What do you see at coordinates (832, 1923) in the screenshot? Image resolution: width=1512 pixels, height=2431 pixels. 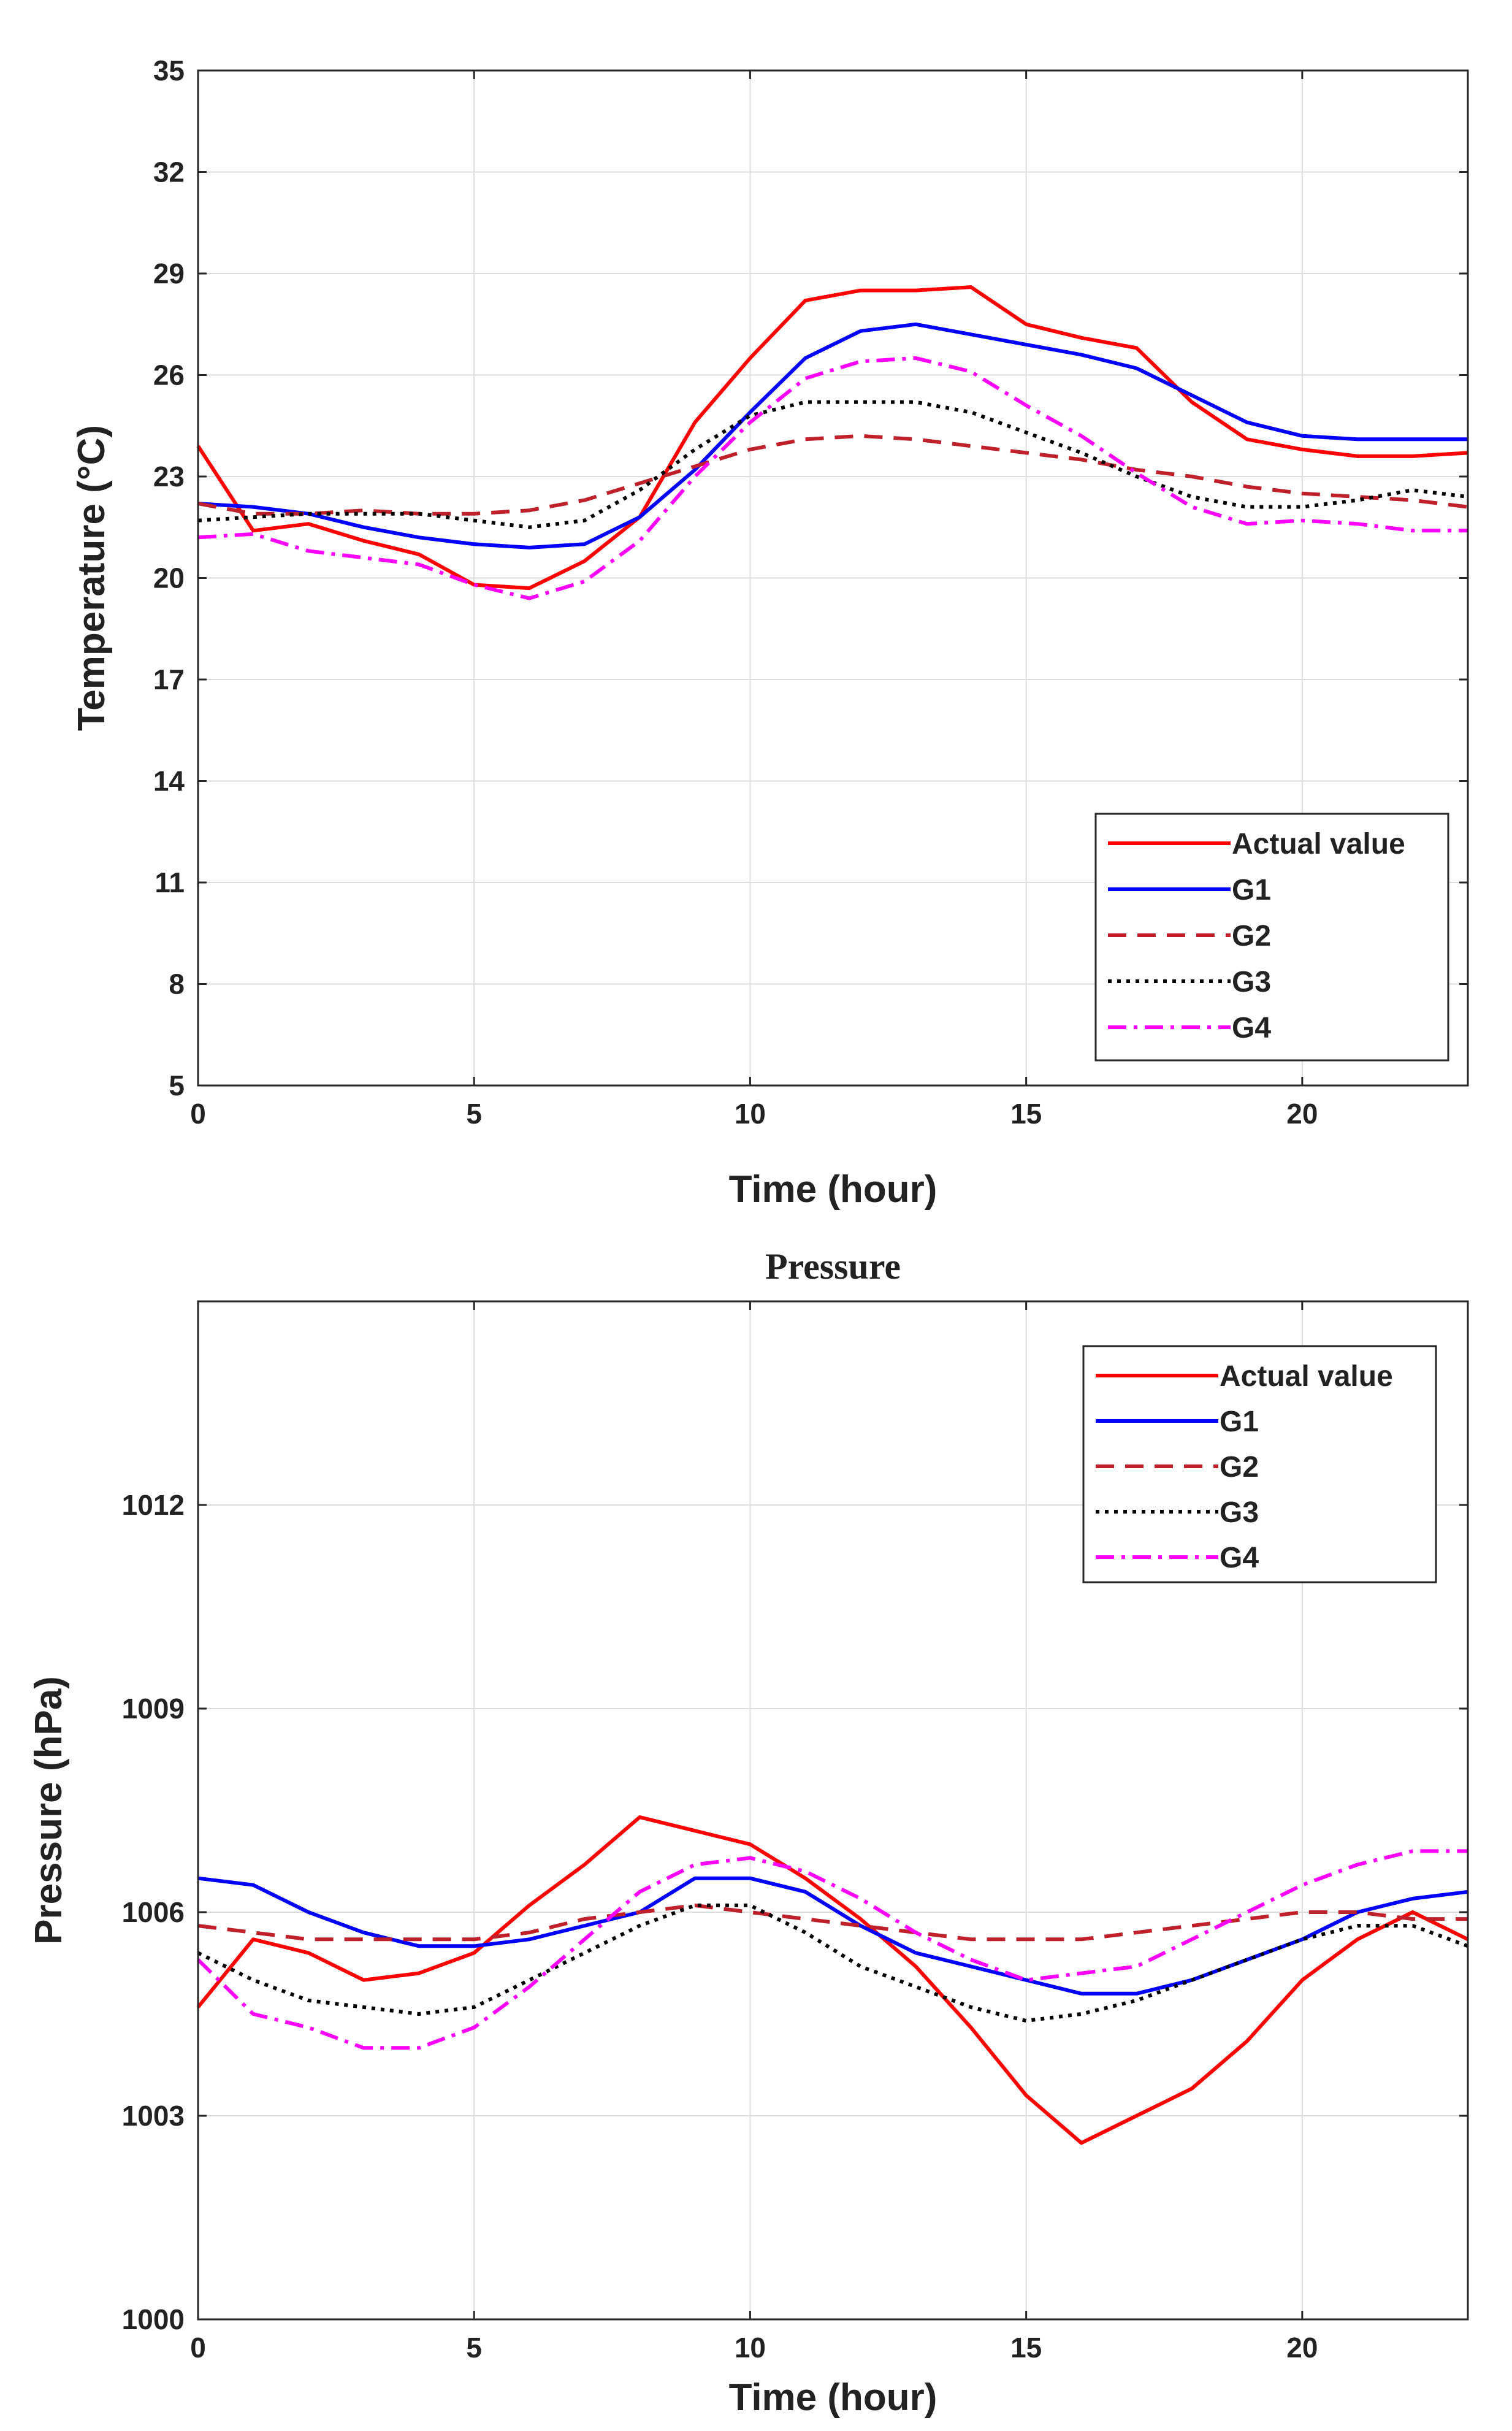 I see `pressure-series-g2` at bounding box center [832, 1923].